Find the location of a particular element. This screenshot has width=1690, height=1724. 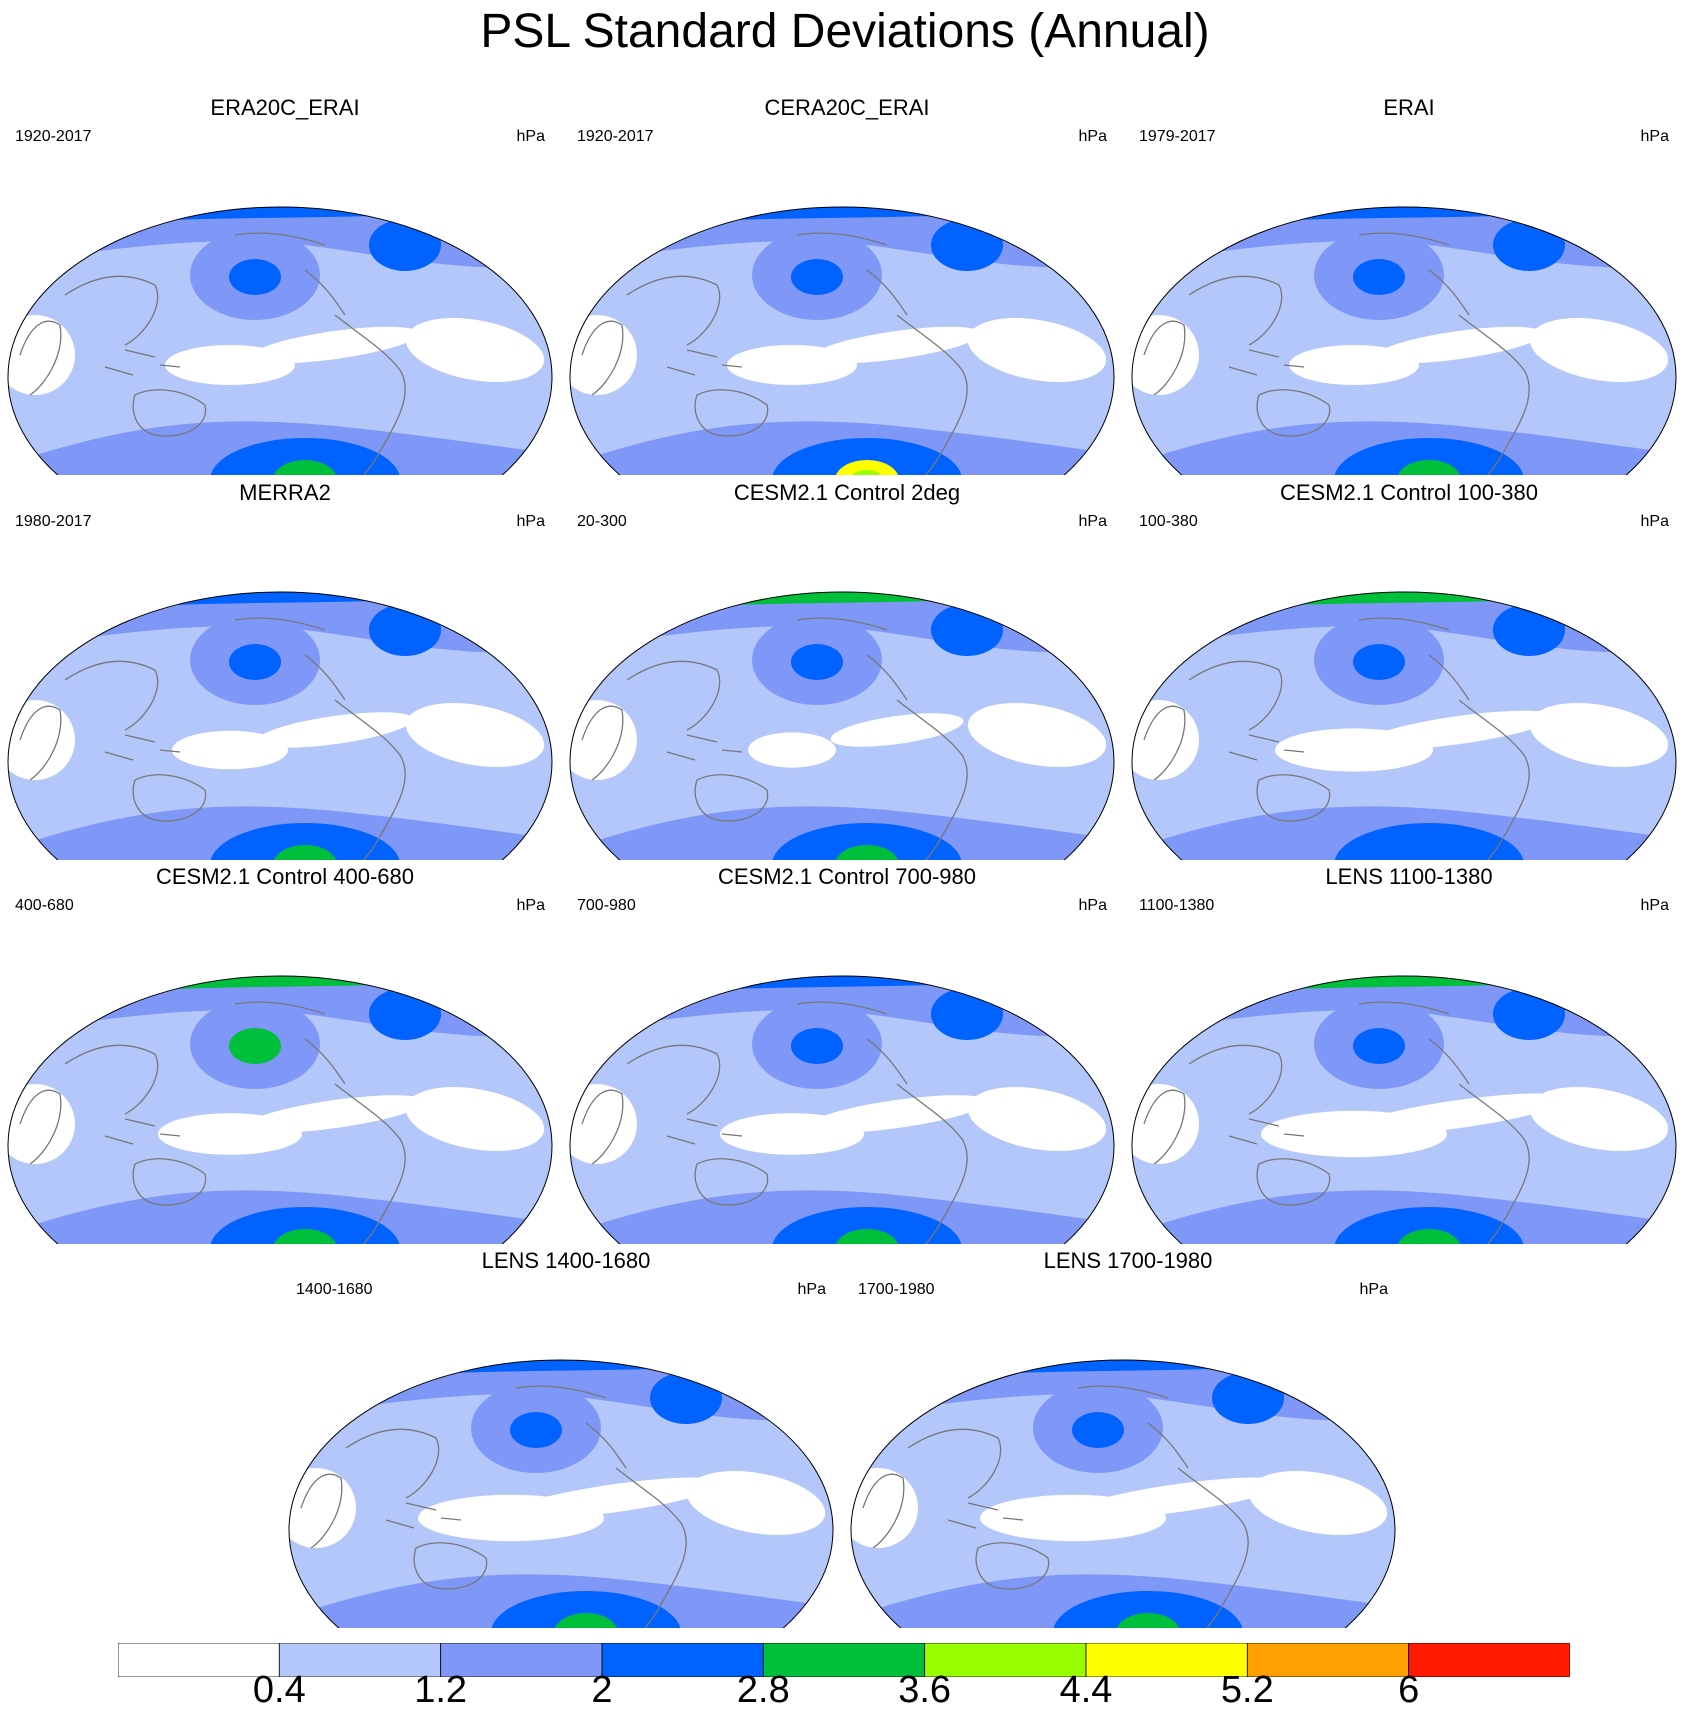

colorbar-tick-label: 5.2 is located at coordinates (1247, 1690).